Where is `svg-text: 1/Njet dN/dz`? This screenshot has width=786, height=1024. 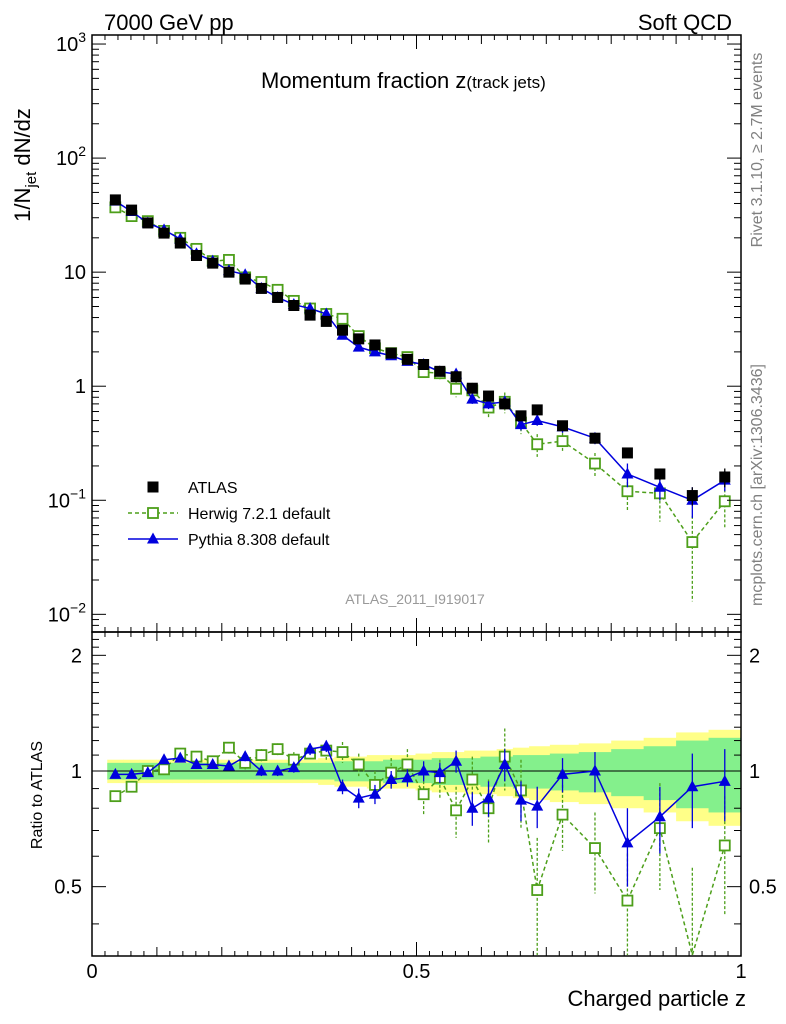 svg-text: 1/Njet dN/dz is located at coordinates (25, 165).